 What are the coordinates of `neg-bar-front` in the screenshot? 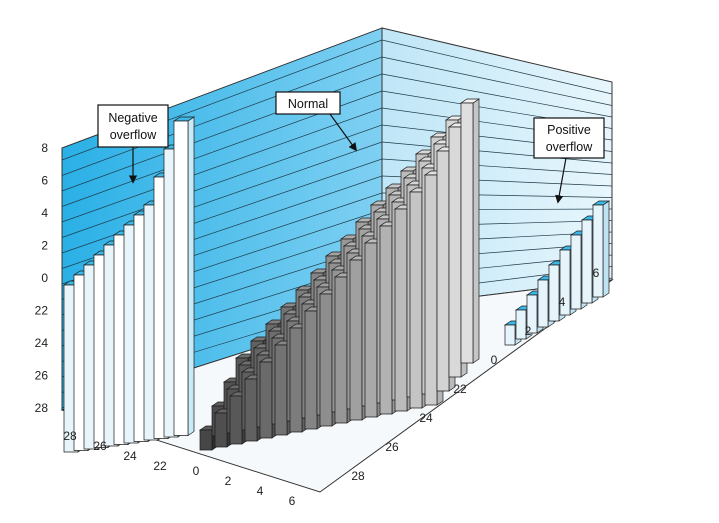 It's located at (181, 278).